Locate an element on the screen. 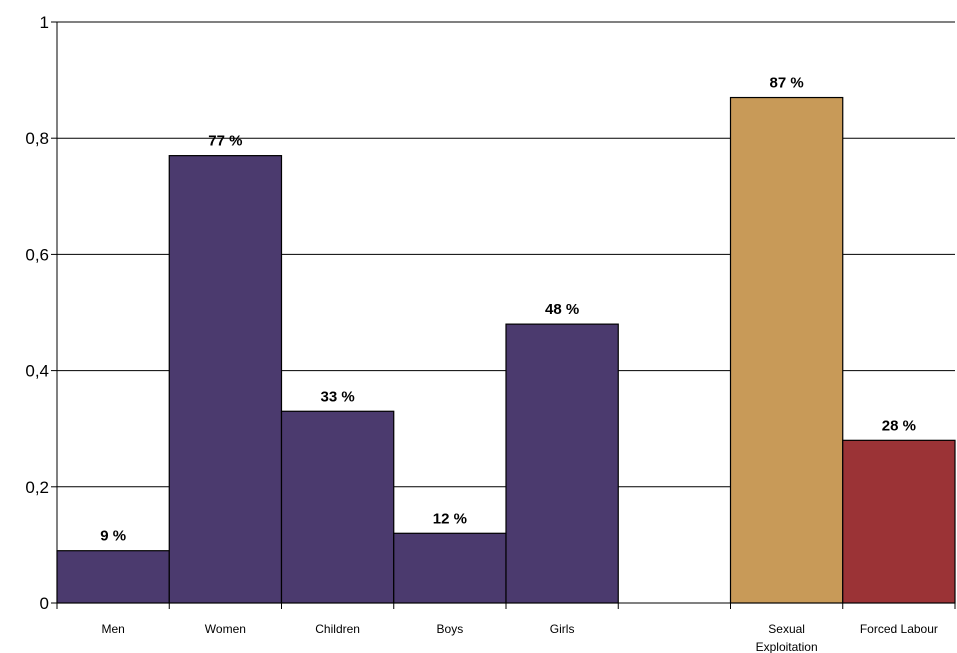  y-tick-label: 0,4 is located at coordinates (37, 371).